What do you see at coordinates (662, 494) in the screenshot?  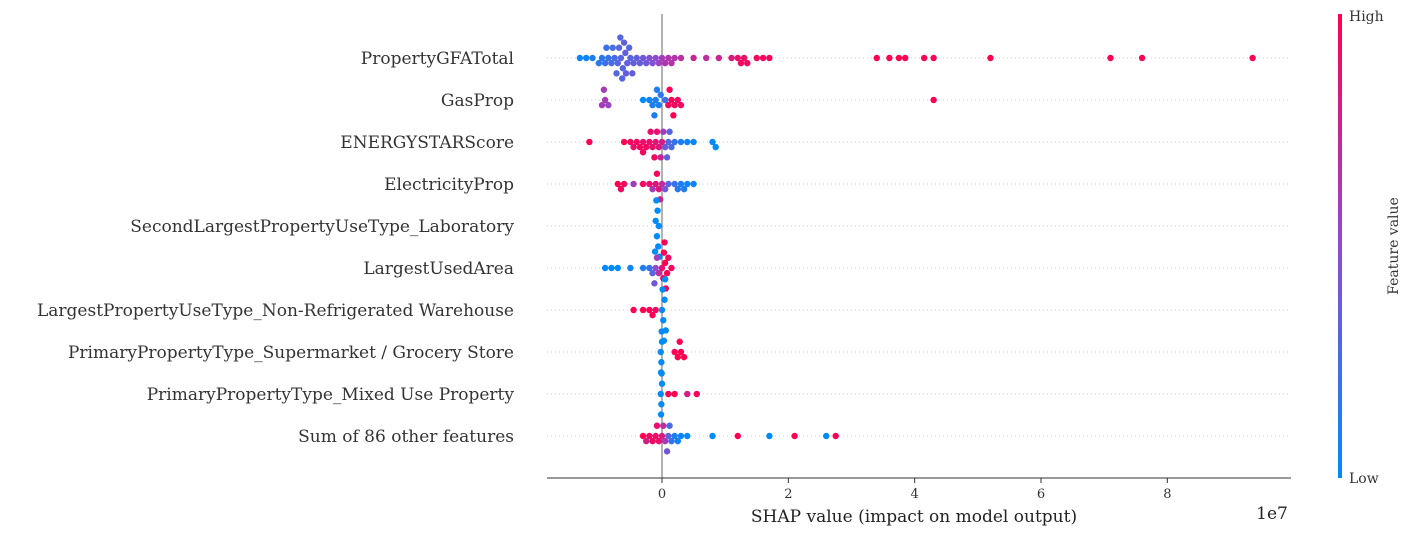 I see `x-tick-label: 0` at bounding box center [662, 494].